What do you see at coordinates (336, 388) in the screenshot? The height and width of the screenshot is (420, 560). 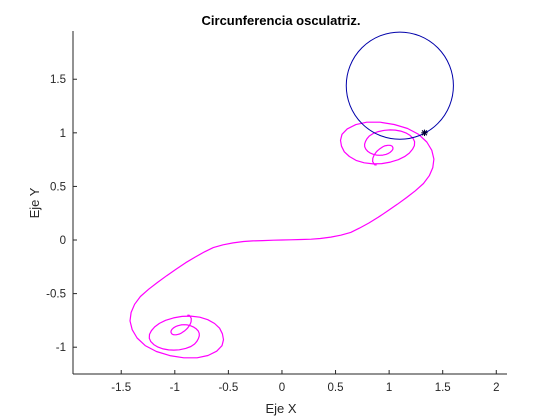 I see `x-tick-label: 0.5` at bounding box center [336, 388].